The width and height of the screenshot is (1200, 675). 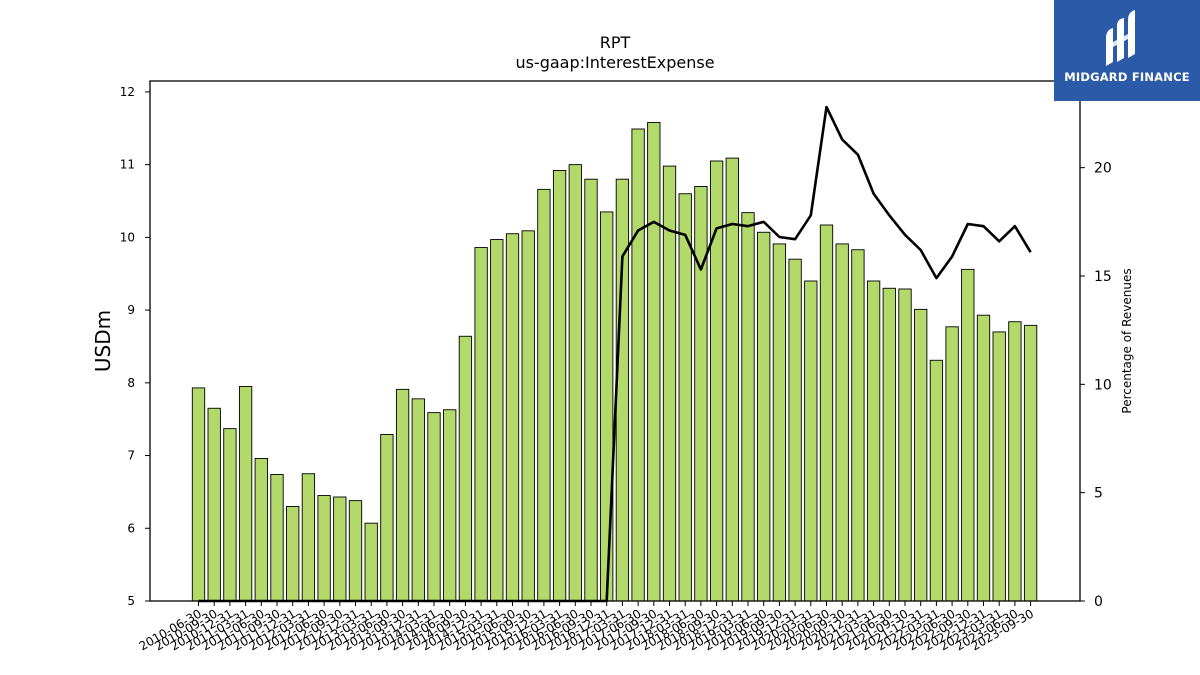 What do you see at coordinates (103, 341) in the screenshot?
I see `y-axis-label-left: USDm` at bounding box center [103, 341].